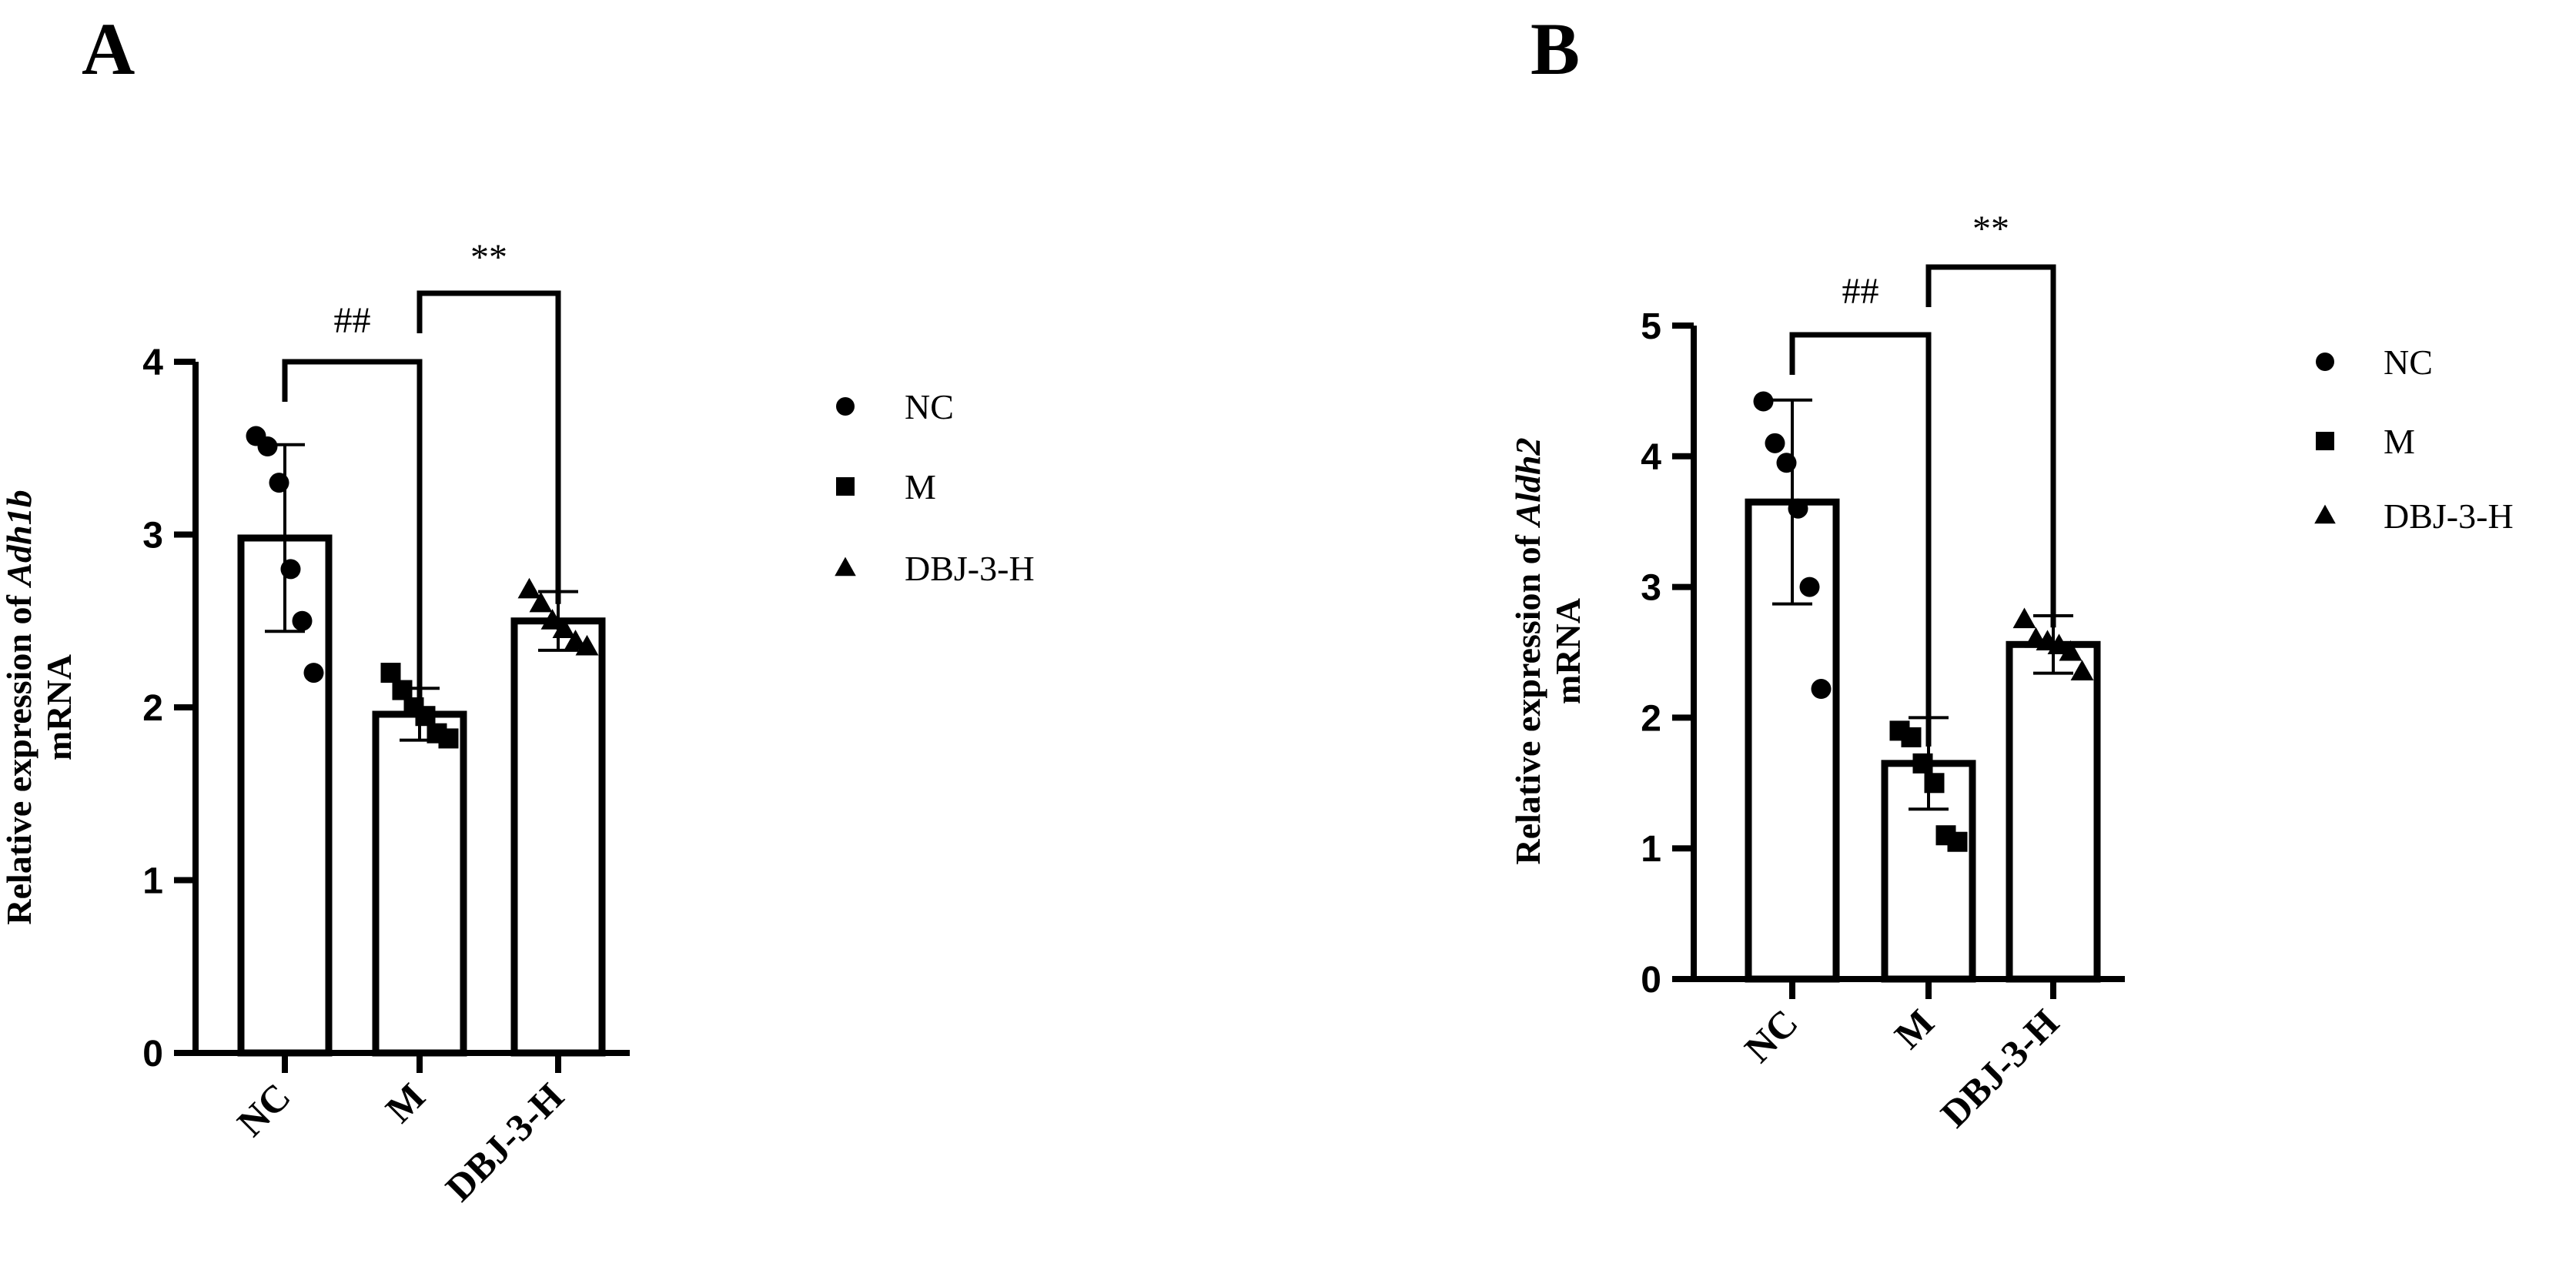 This screenshot has height=1270, width=2576. What do you see at coordinates (1651, 326) in the screenshot?
I see `y-tick-label: 5` at bounding box center [1651, 326].